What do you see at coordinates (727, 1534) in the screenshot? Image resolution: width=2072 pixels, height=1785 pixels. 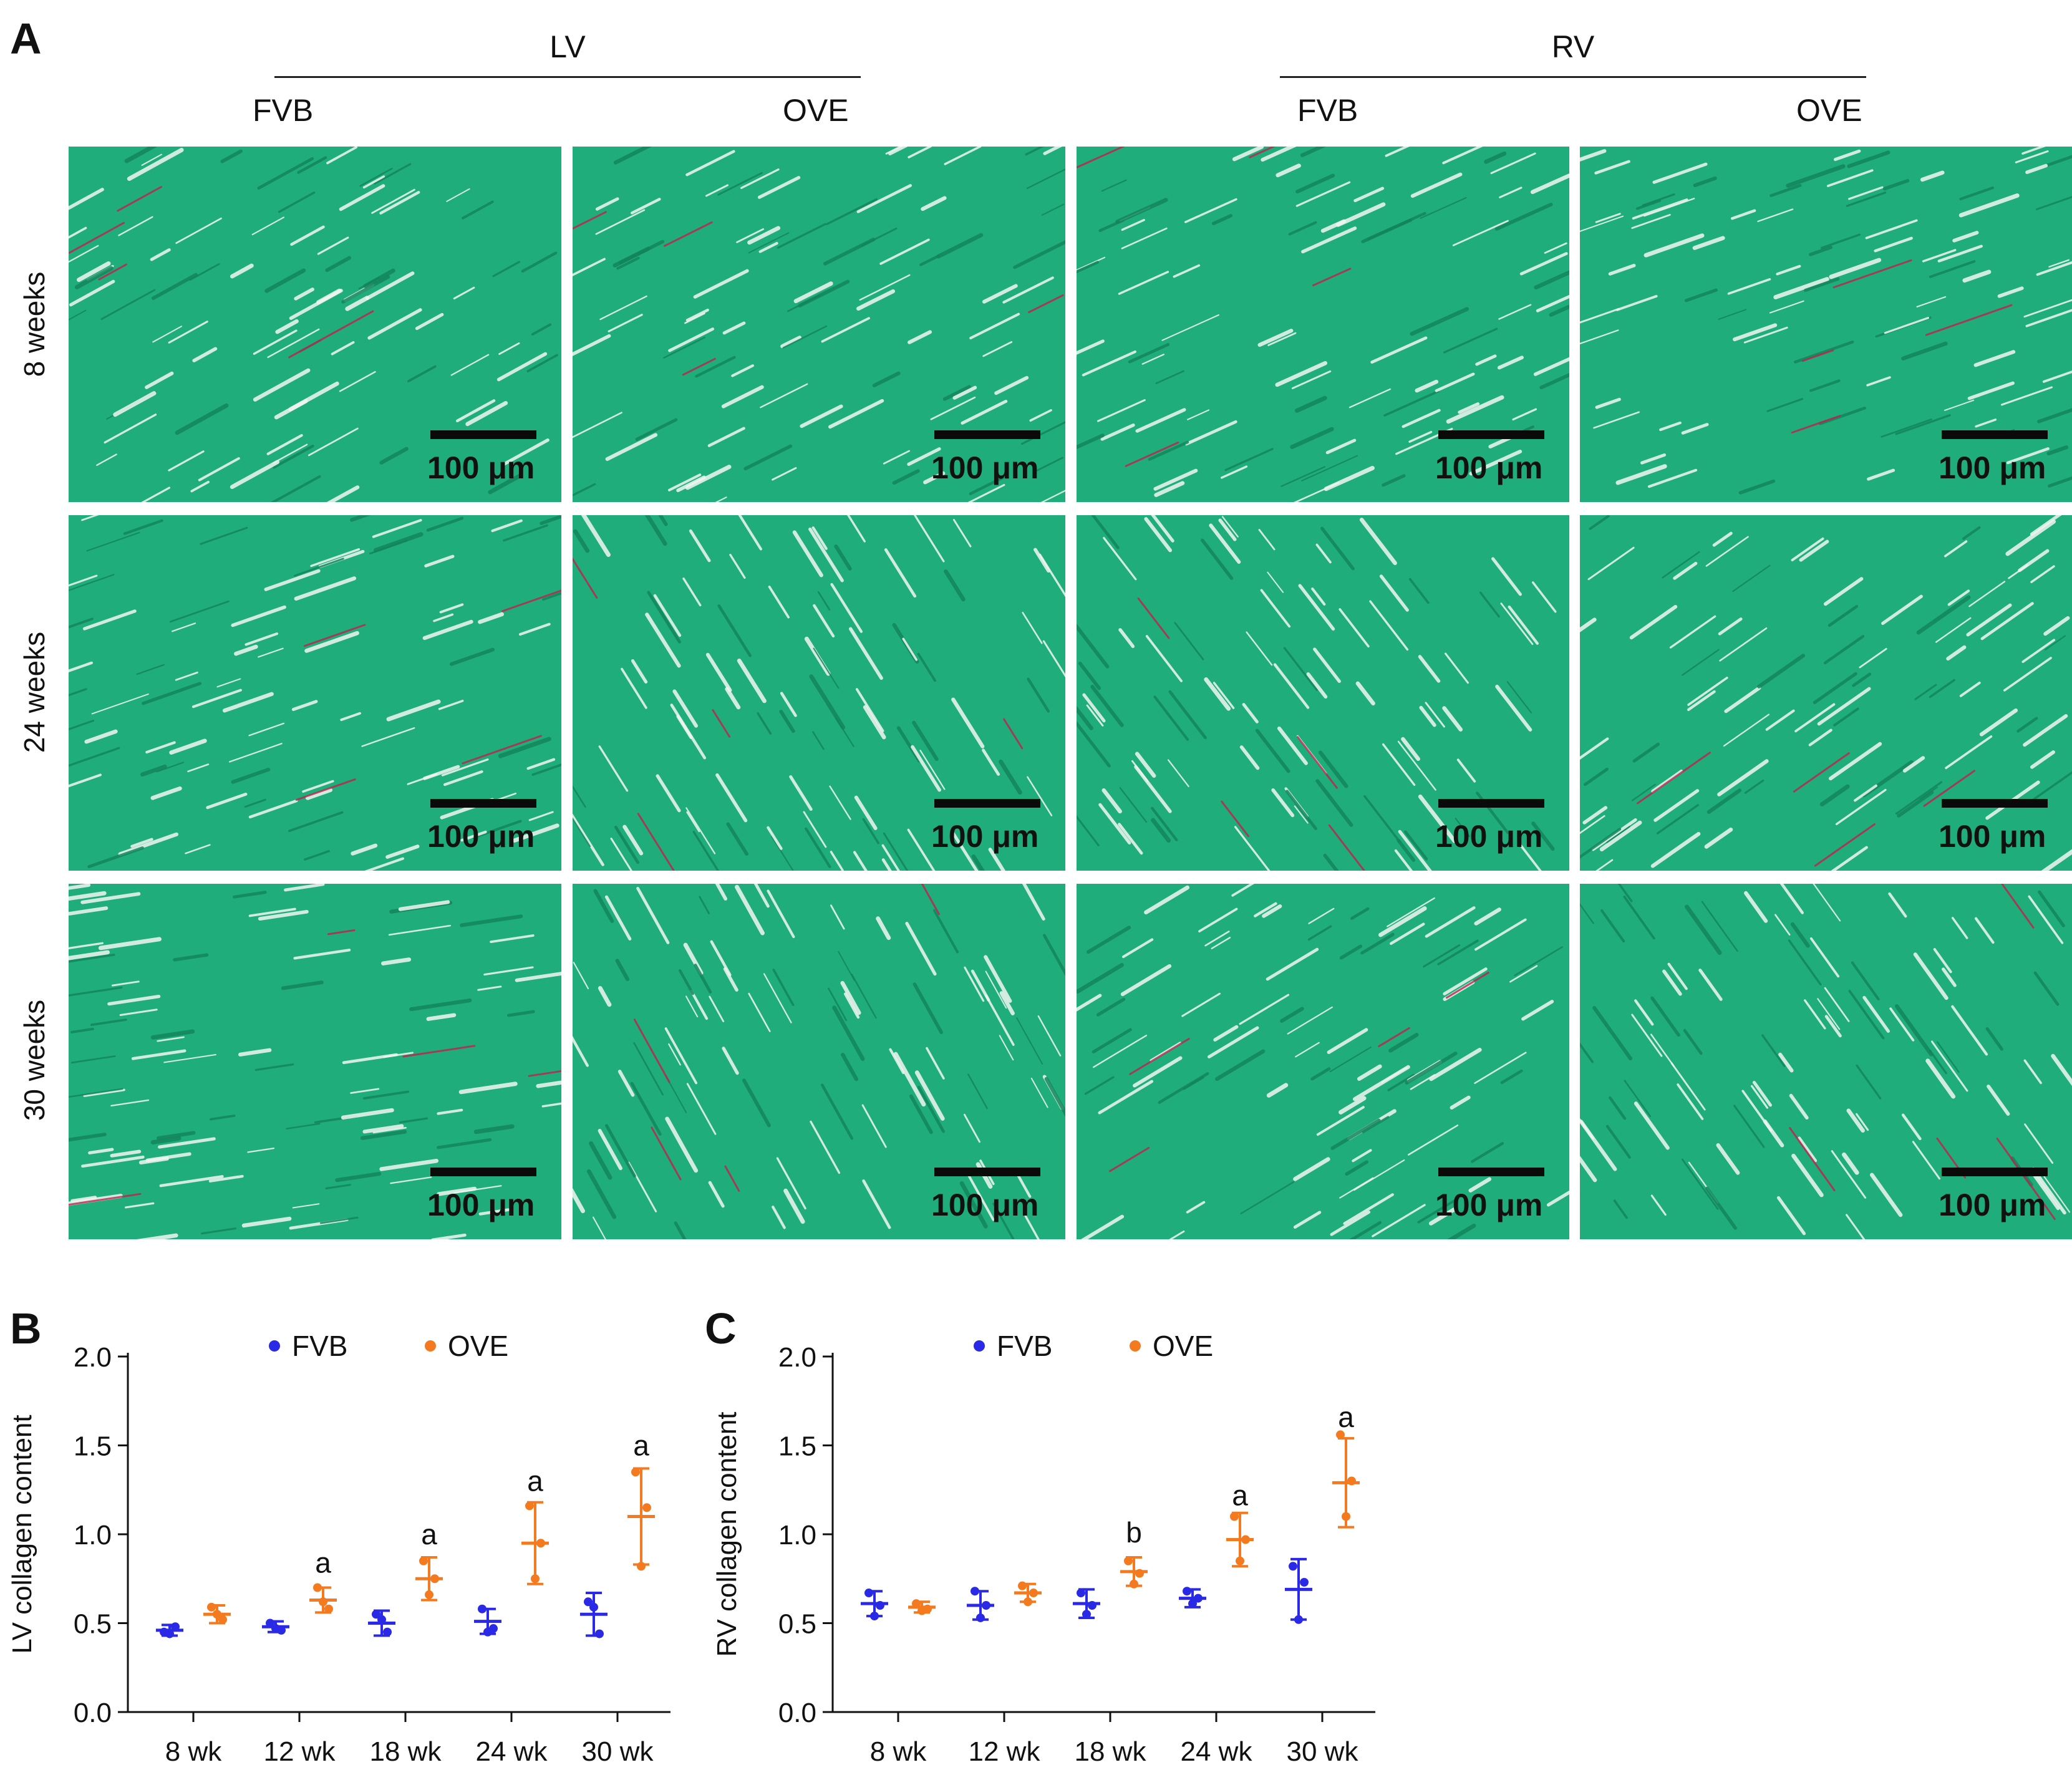 I see `y-axis-label: RV collagen content` at bounding box center [727, 1534].